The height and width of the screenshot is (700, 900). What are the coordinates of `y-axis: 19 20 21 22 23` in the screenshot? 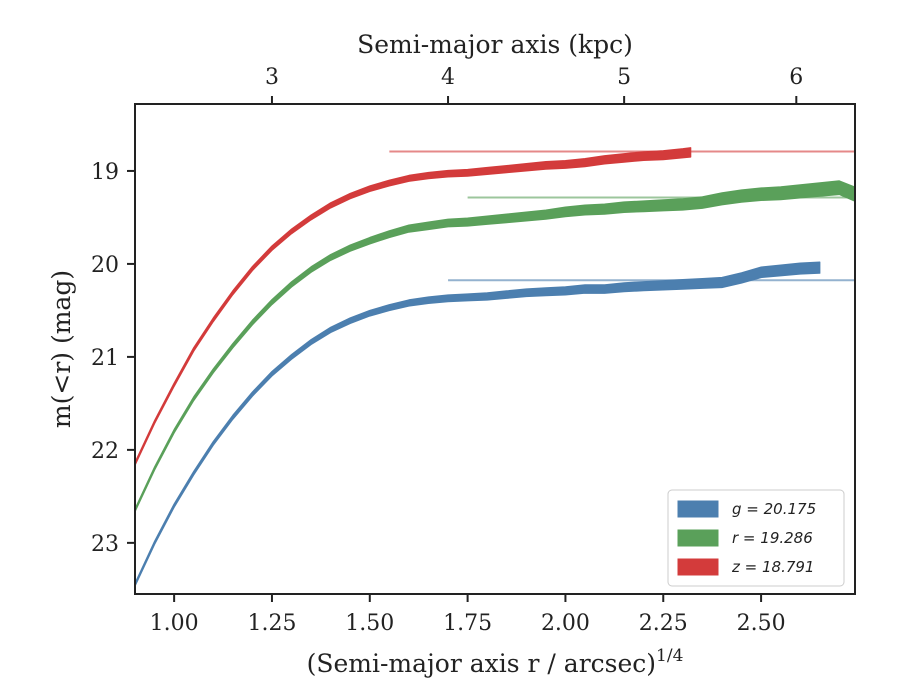 It's located at (113, 358).